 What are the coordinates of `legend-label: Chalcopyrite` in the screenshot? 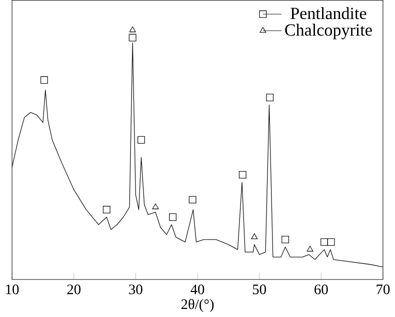 It's located at (328, 32).